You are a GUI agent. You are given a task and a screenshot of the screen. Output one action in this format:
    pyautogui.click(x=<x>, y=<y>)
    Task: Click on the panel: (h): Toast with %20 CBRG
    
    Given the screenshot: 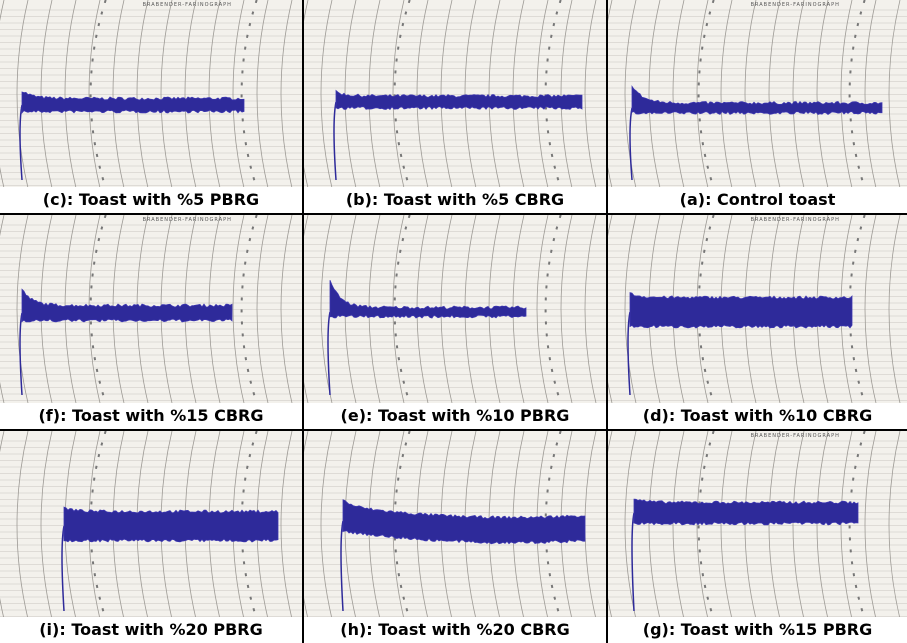 What is the action you would take?
    pyautogui.click(x=455, y=537)
    